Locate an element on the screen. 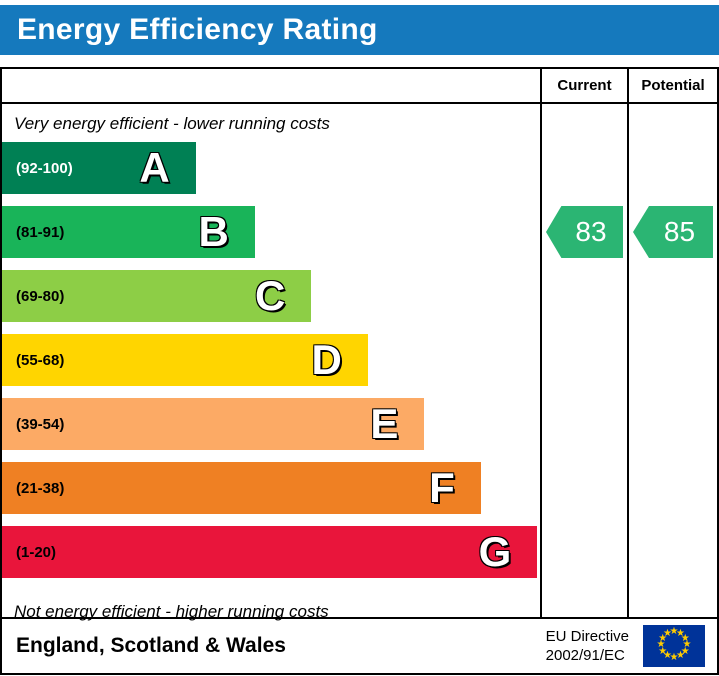  band-letter-label: B is located at coordinates (213, 231).